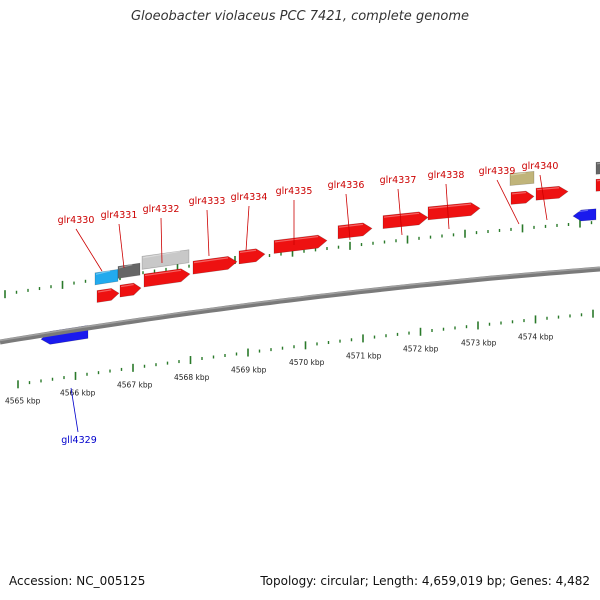 Image resolution: width=600 pixels, height=600 pixels. Describe the element at coordinates (103, 272) in the screenshot. I see `feature-cyan-shine` at that location.